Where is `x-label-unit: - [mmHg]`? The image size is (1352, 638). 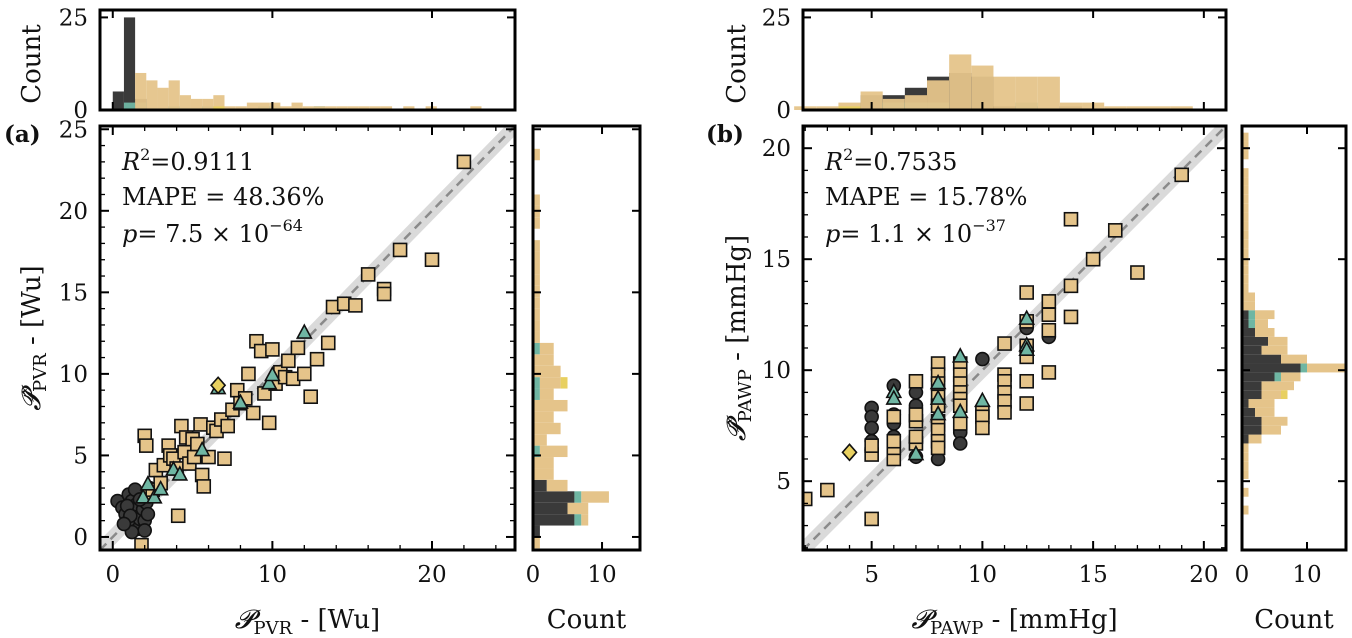
x-label-unit: - [mmHg] is located at coordinates (1050, 620).